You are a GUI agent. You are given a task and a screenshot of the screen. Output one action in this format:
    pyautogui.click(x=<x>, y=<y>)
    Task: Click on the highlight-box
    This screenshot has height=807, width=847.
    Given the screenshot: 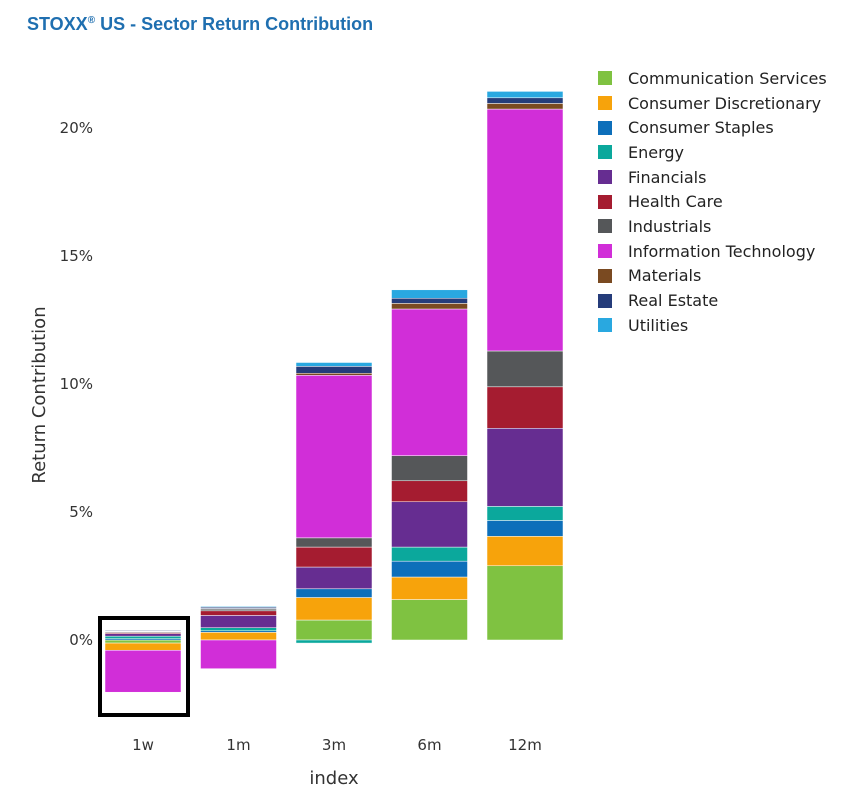 What is the action you would take?
    pyautogui.click(x=144, y=666)
    